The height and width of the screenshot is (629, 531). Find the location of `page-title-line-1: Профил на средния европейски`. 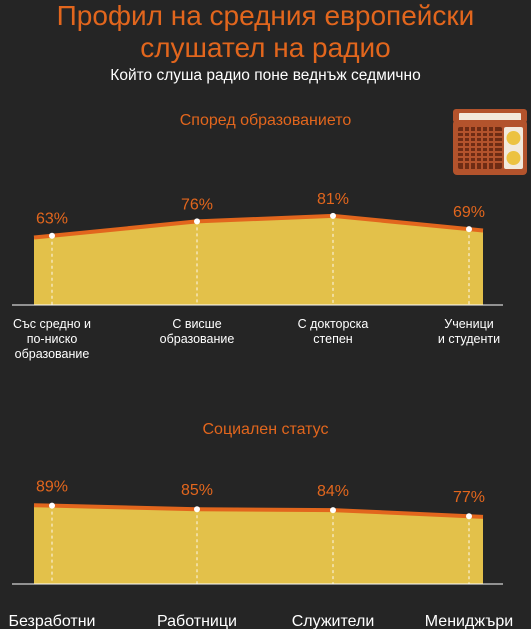

page-title-line-1: Профил на средния европейски is located at coordinates (265, 15).